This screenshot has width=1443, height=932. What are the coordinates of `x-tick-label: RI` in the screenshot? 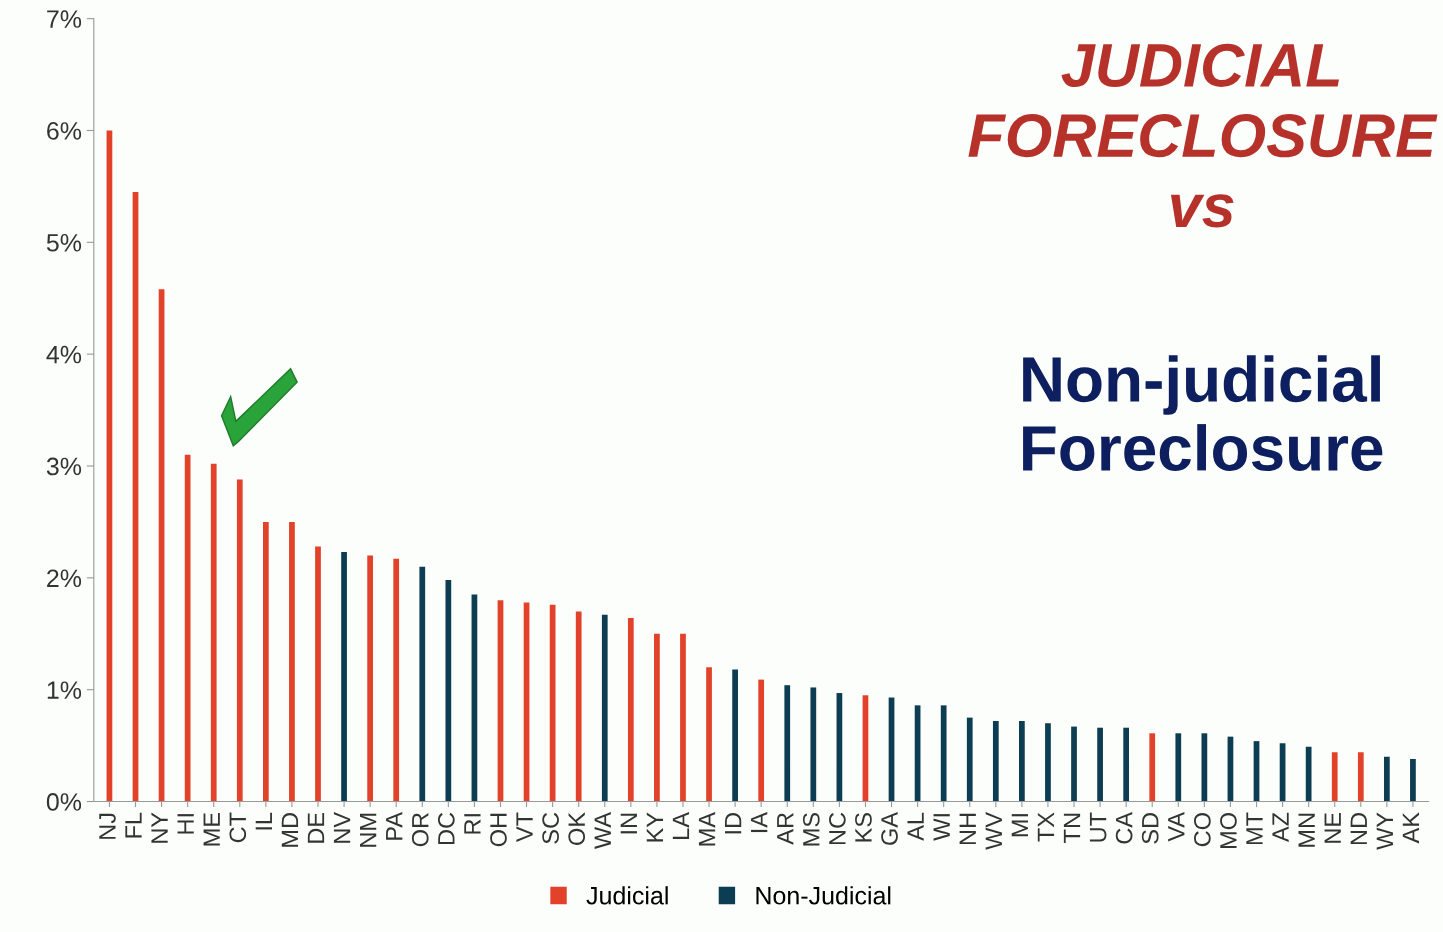 It's located at (472, 824).